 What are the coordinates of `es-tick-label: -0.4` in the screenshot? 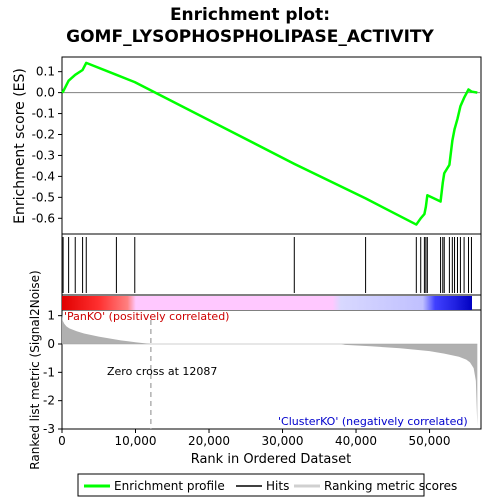 It's located at (43, 176).